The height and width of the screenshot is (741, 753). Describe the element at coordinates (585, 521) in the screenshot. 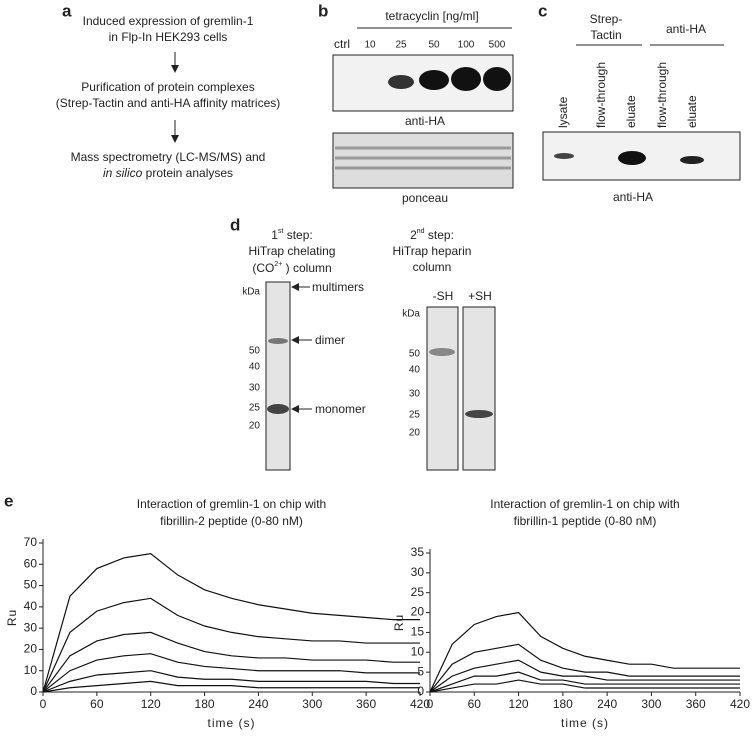

I see `chart-title: fibrillin-1 peptide (0-80 nM)` at that location.